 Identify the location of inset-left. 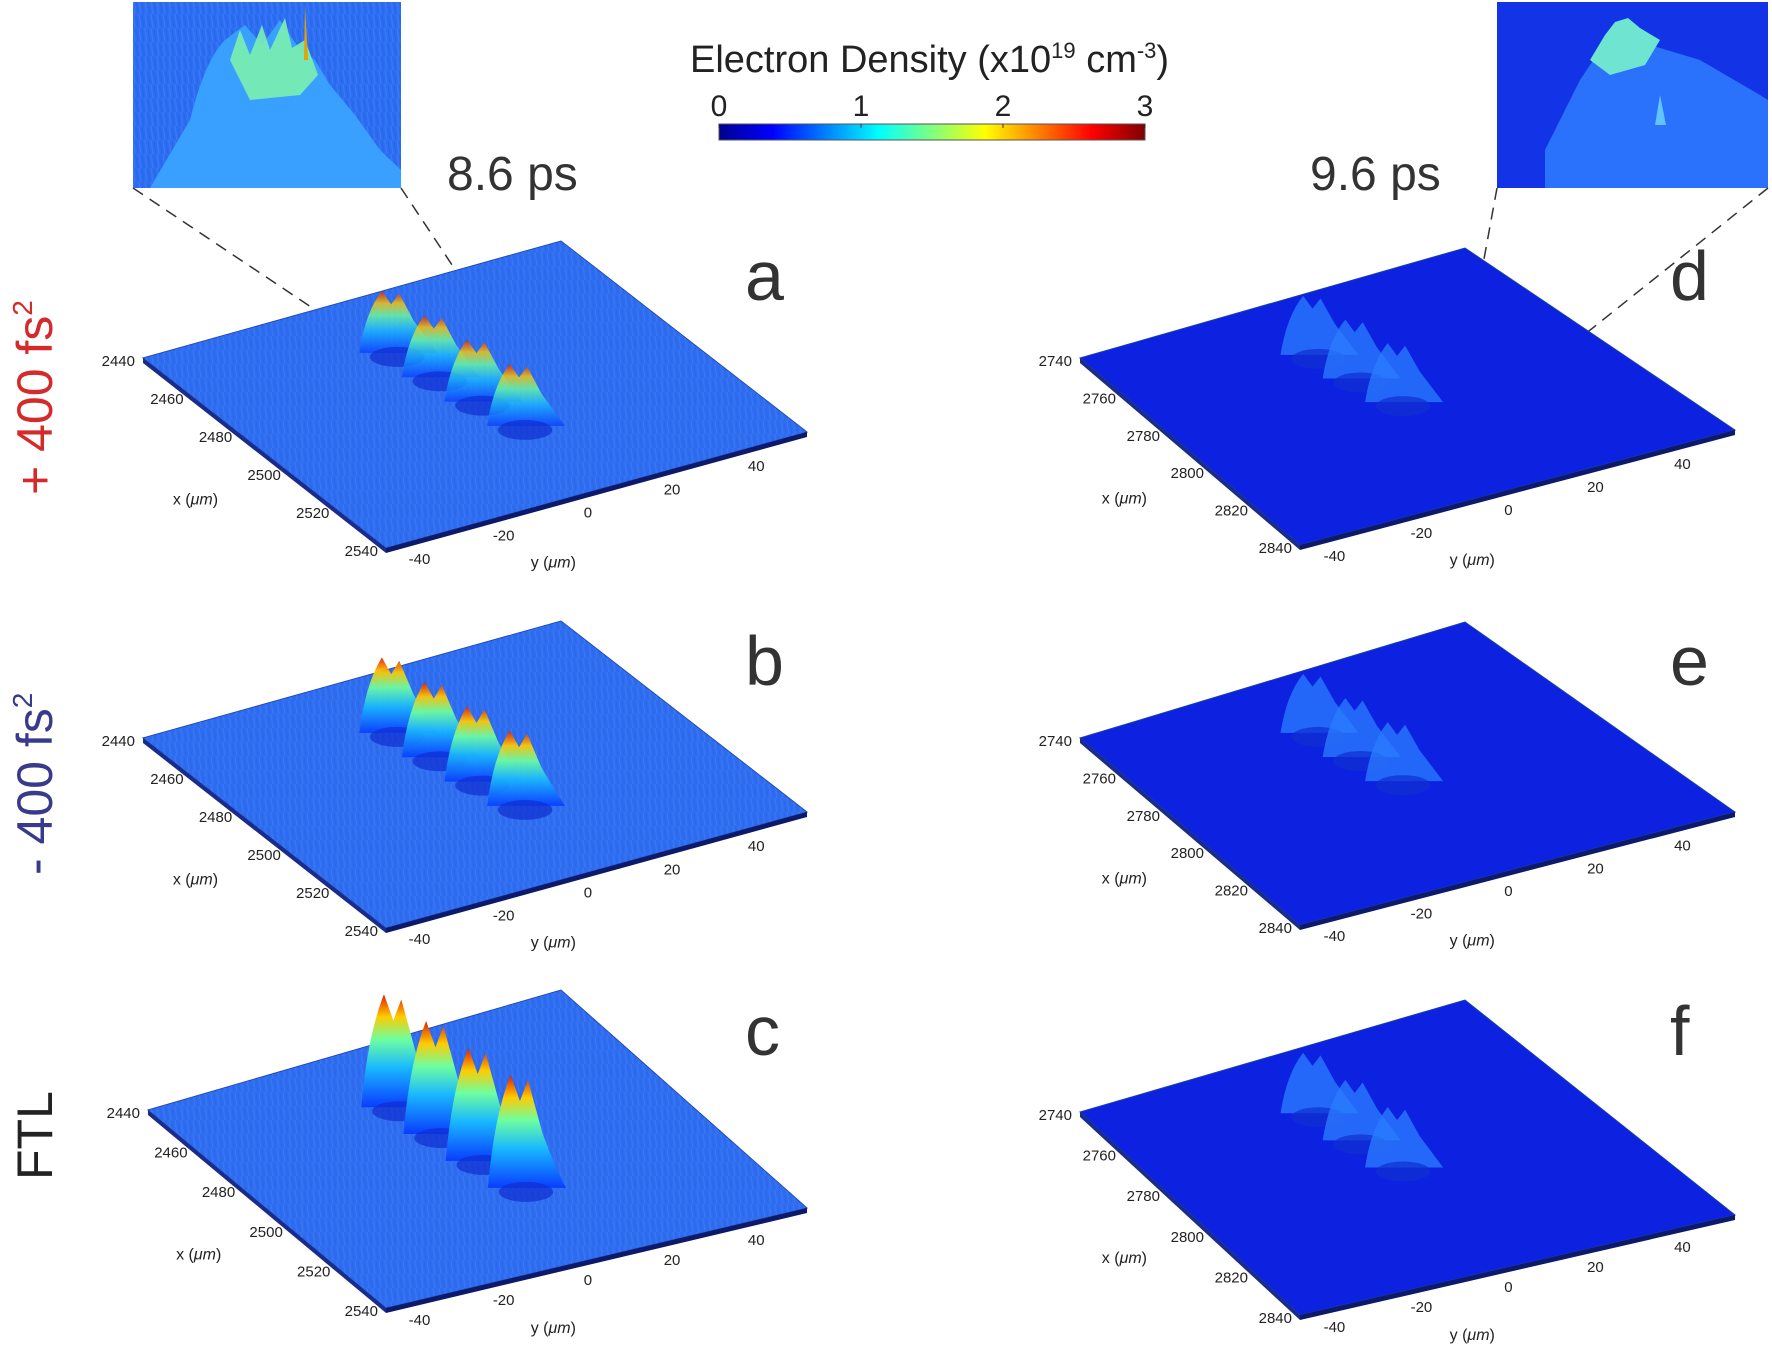
(267, 95).